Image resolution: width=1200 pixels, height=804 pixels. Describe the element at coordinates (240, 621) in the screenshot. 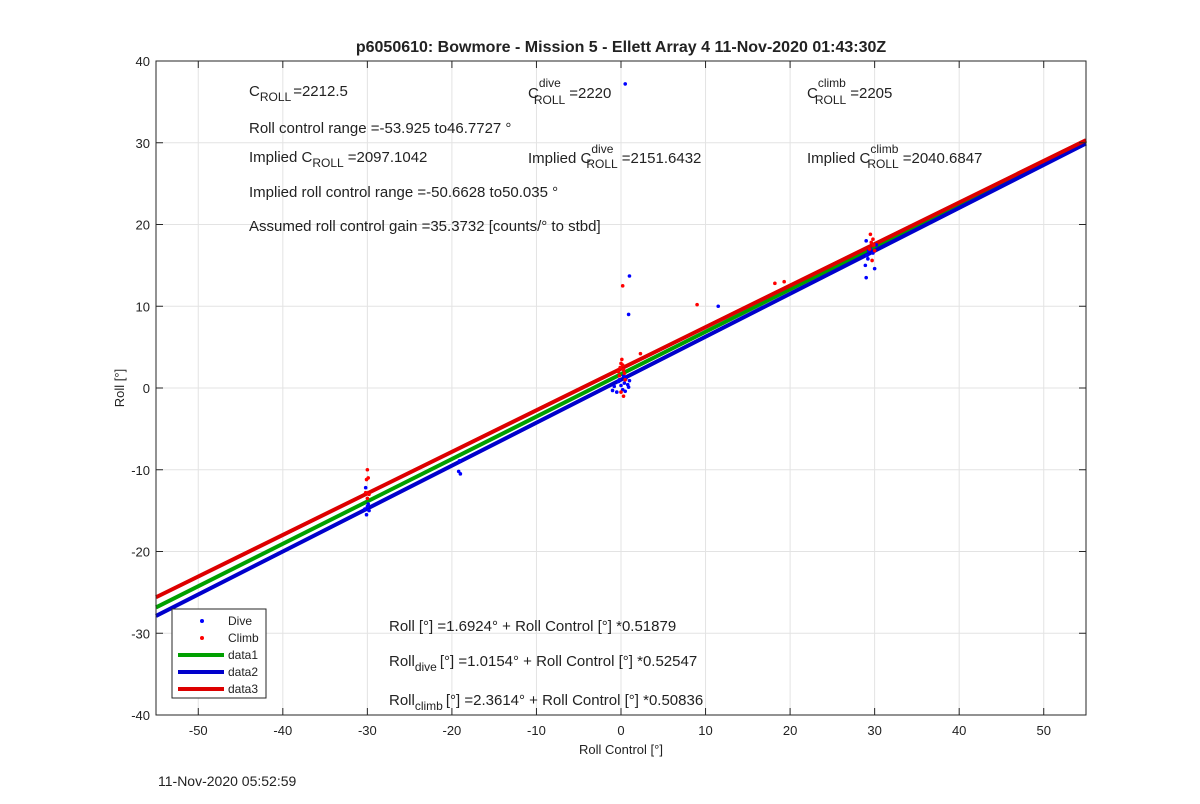

I see `legend-label-dive: Dive` at that location.